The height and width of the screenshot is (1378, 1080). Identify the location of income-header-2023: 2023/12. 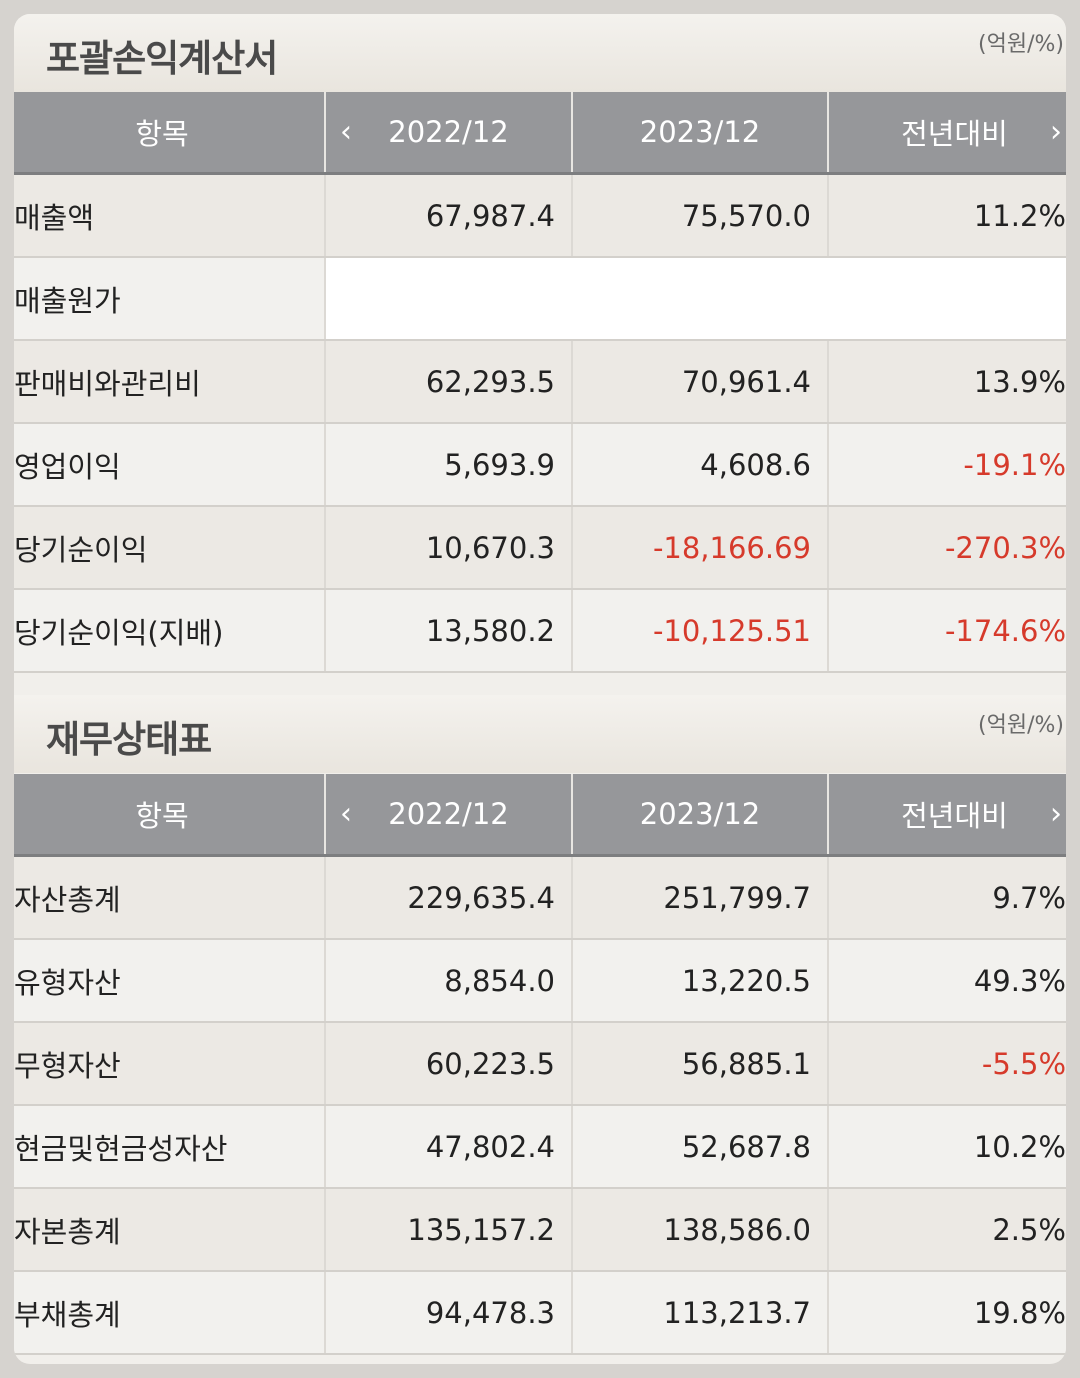
(700, 133).